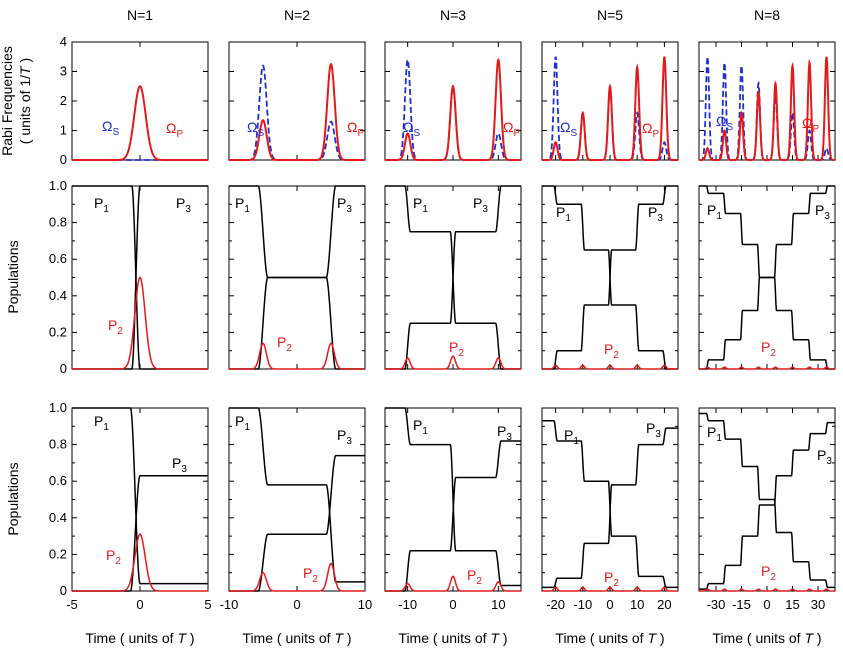 This screenshot has width=843, height=654. I want to click on p1-label-a: P1, so click(101, 205).